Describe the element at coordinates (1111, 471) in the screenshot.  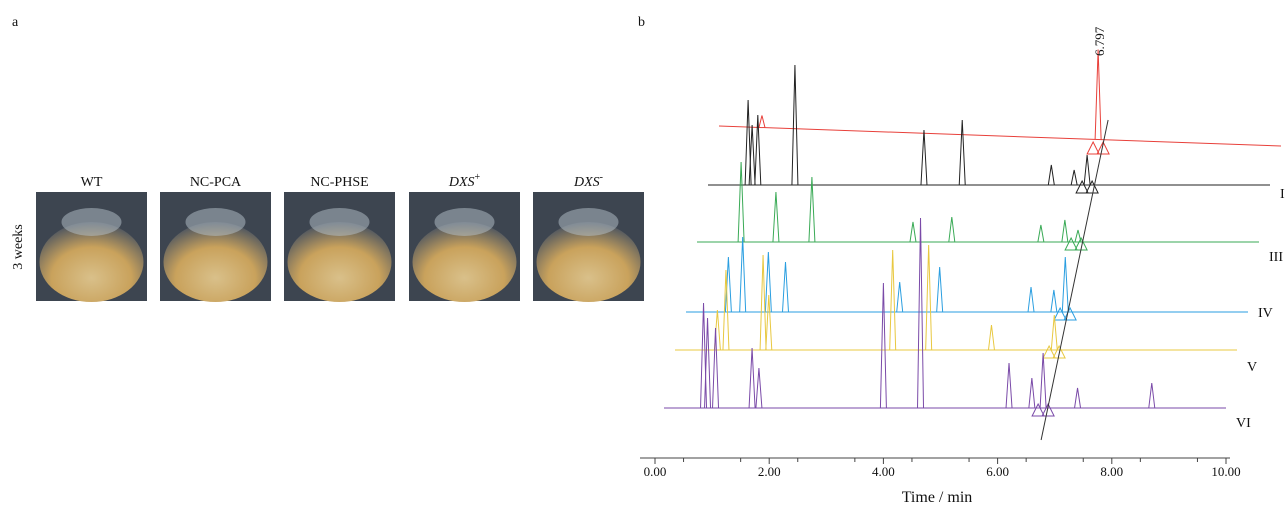
I see `x-tick-label: 8.00` at that location.